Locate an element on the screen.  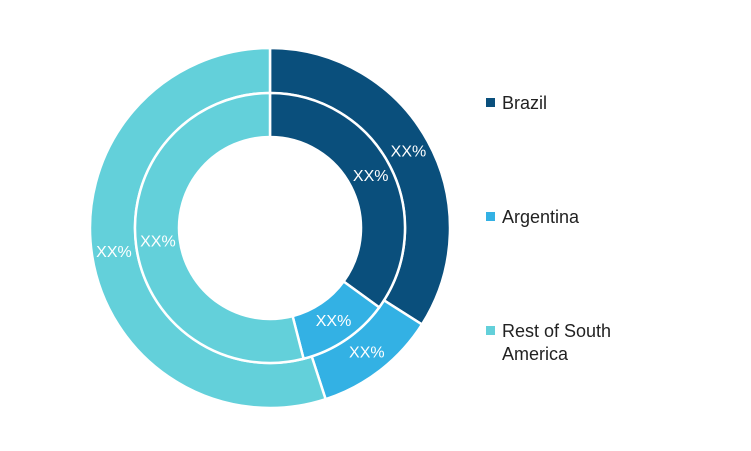
inner-label-brazil: XX% is located at coordinates (371, 176).